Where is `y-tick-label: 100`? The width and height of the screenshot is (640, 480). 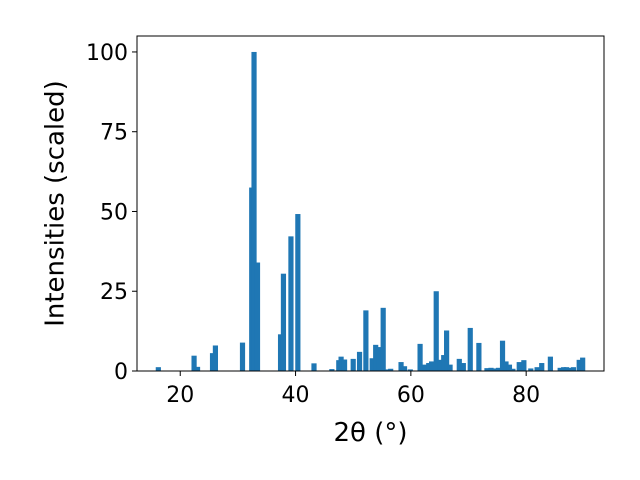 y-tick-label: 100 is located at coordinates (107, 53).